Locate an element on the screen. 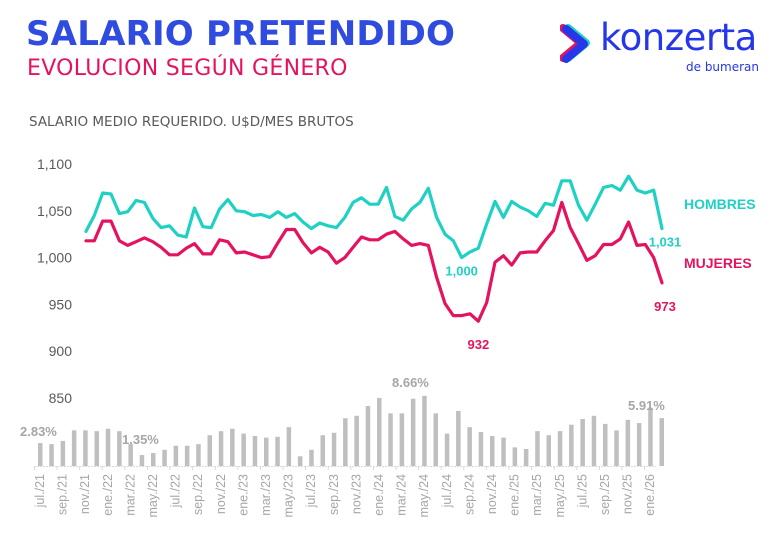 Image resolution: width=771 pixels, height=533 pixels. legend-hombres: HOMBRES is located at coordinates (720, 204).